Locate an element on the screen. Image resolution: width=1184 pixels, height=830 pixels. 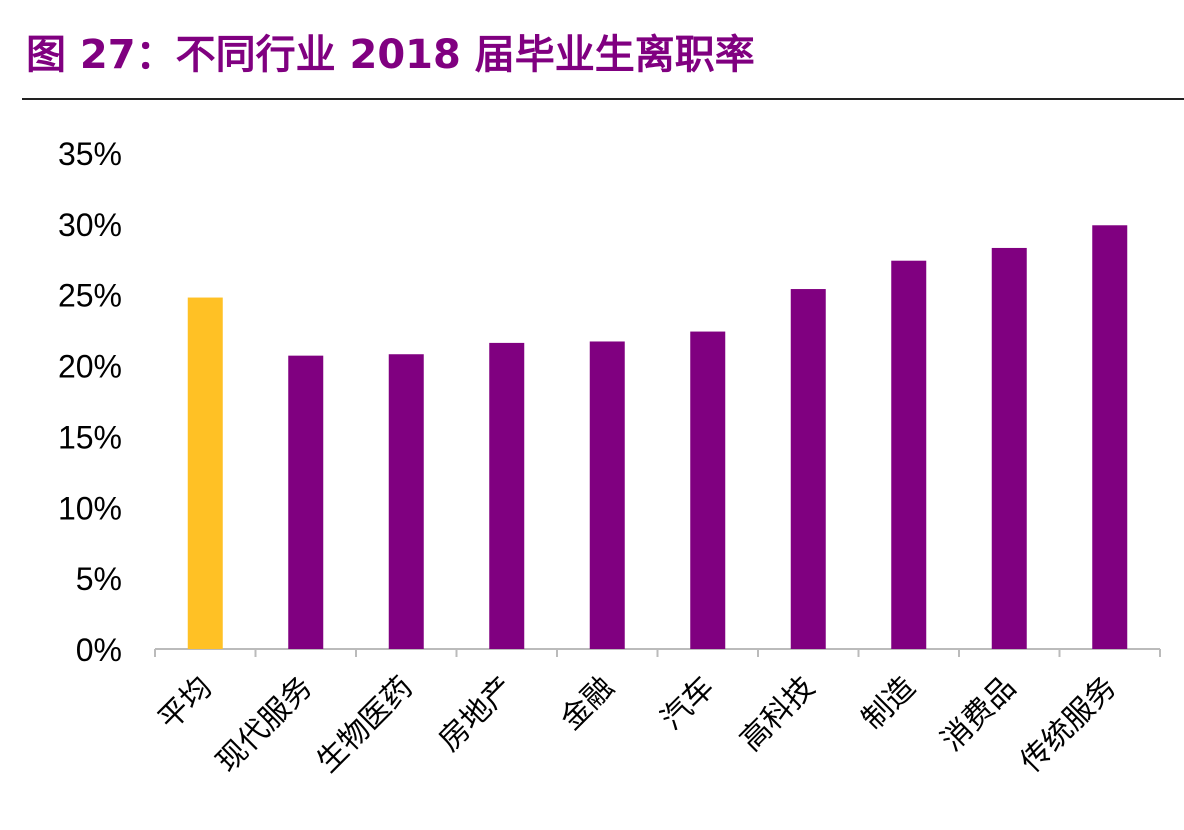
y-tick-label: 30% is located at coordinates (90, 225).